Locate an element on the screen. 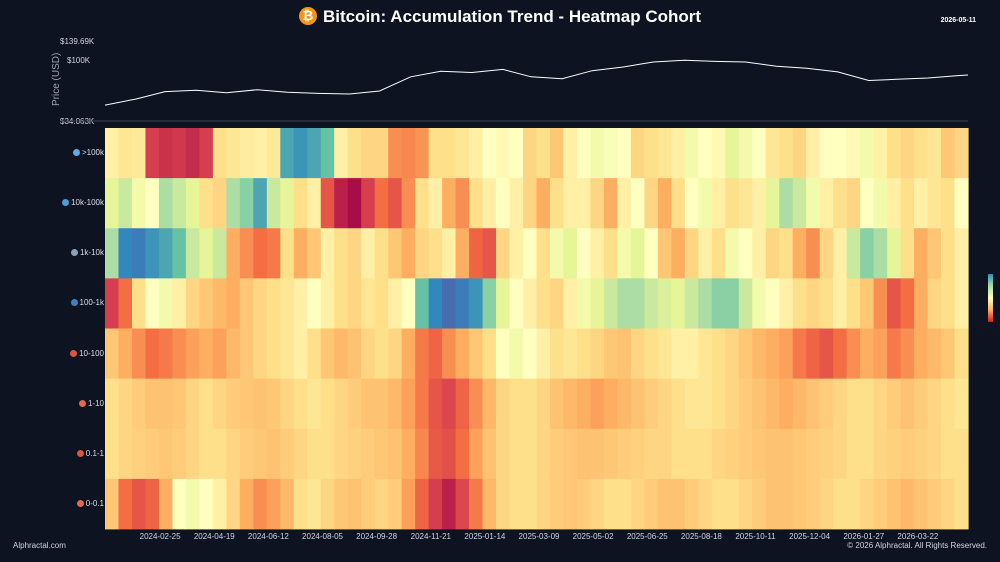 This screenshot has width=1000, height=562. bitcoin-icon: ₿ is located at coordinates (307, 16).